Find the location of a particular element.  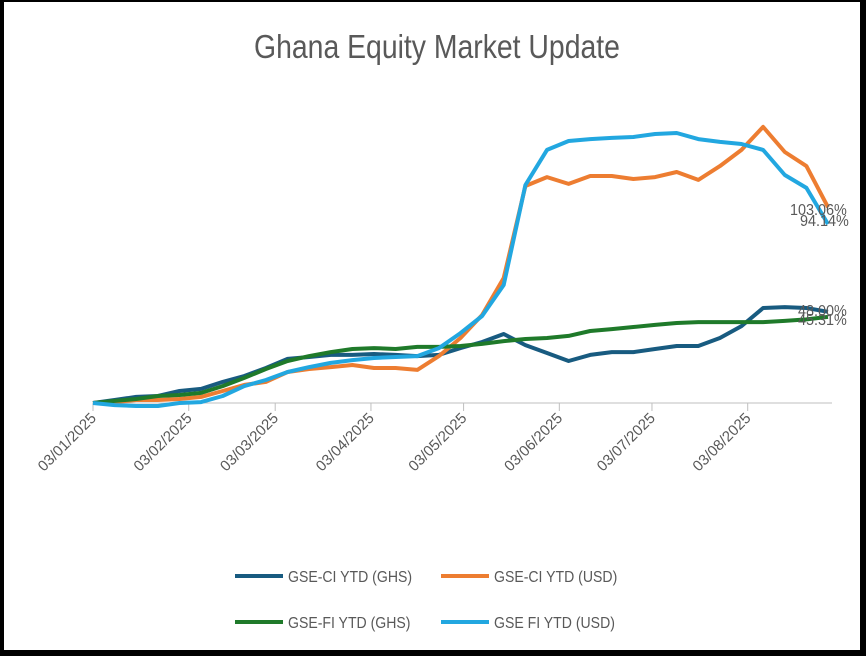

legend-label: GSE-CI YTD (USD) is located at coordinates (555, 577).